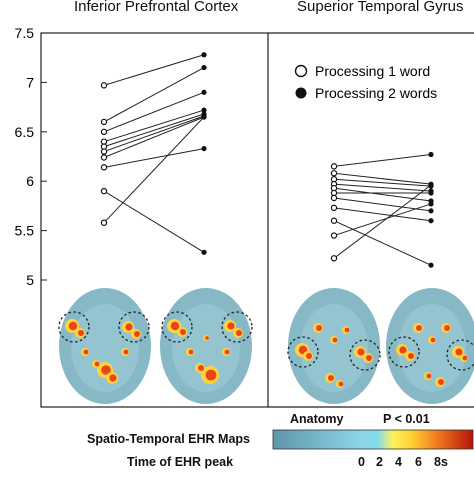 This screenshot has width=474, height=479. What do you see at coordinates (301, 93) in the screenshot?
I see `legend-marker-filled` at bounding box center [301, 93].